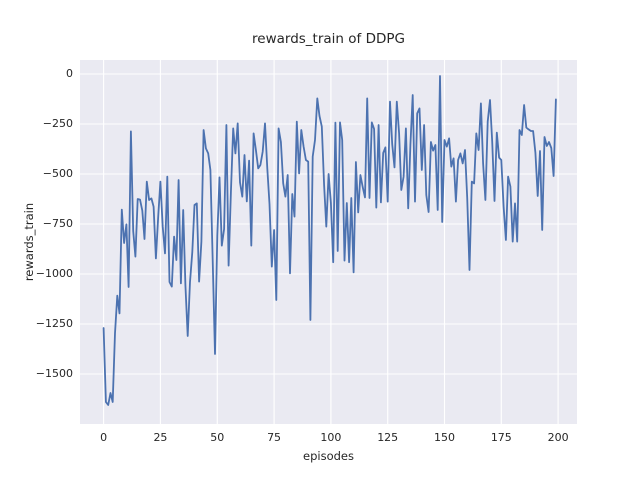 This screenshot has width=640, height=480. What do you see at coordinates (57, 223) in the screenshot?
I see `y-tick-label: −750` at bounding box center [57, 223].